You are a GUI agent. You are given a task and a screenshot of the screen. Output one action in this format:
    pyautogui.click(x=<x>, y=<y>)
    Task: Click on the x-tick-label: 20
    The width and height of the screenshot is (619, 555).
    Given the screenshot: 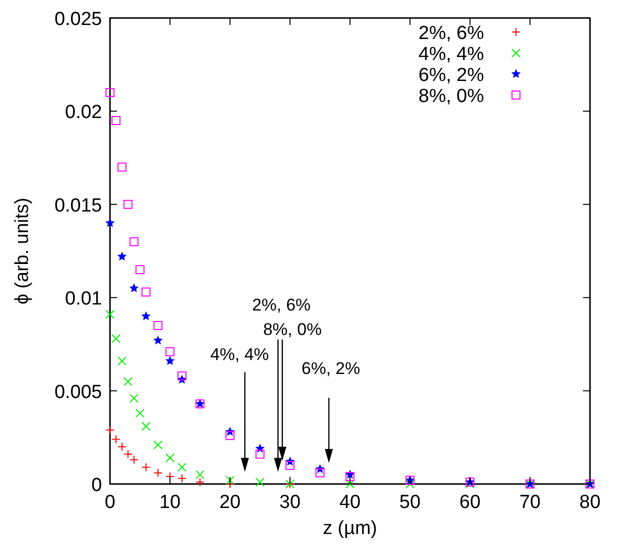 What is the action you would take?
    pyautogui.click(x=230, y=502)
    